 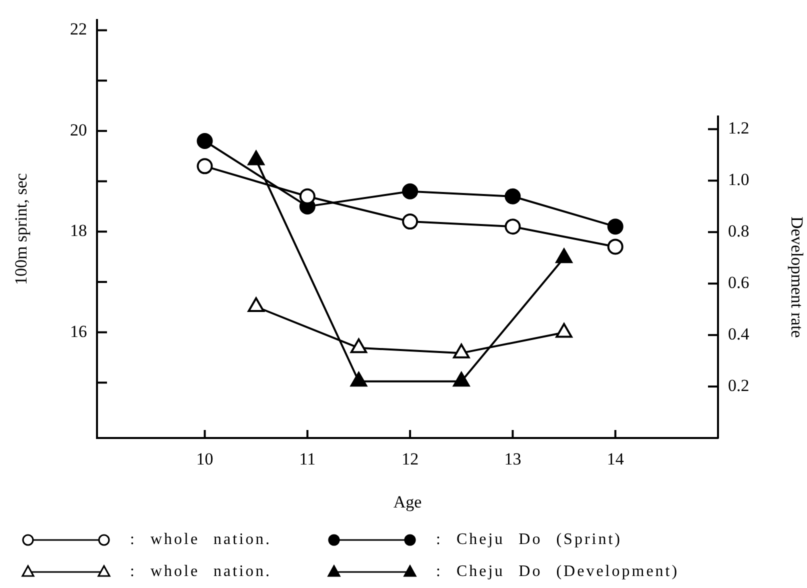 I want to click on y-tick-label: 16, so click(x=78, y=331).